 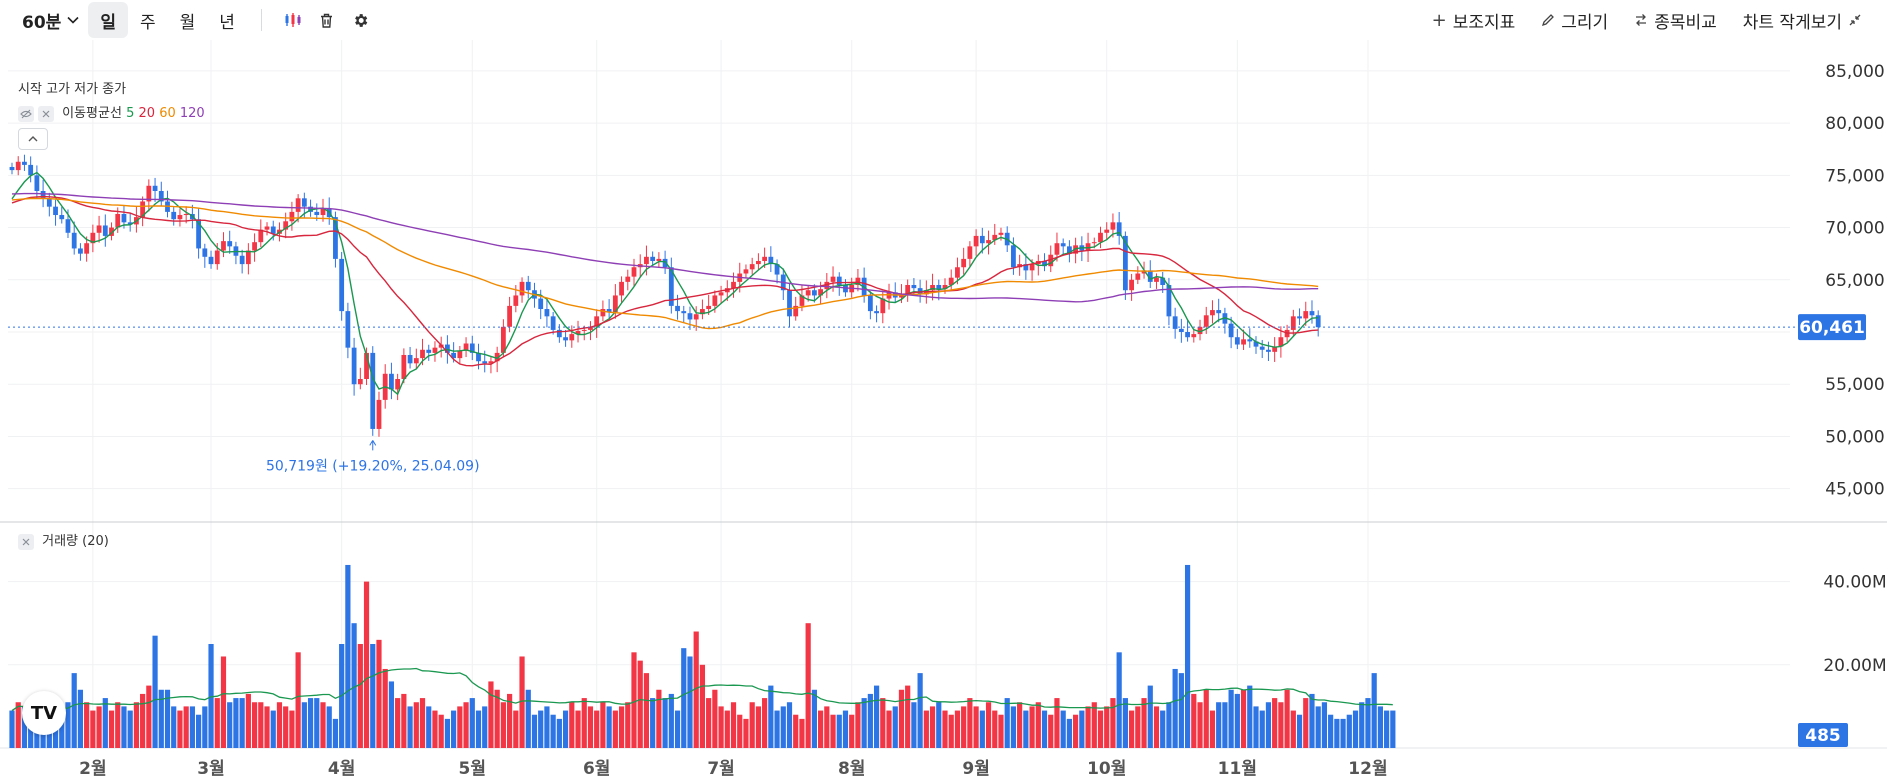 I want to click on interval-selector: 60분, so click(x=55, y=20).